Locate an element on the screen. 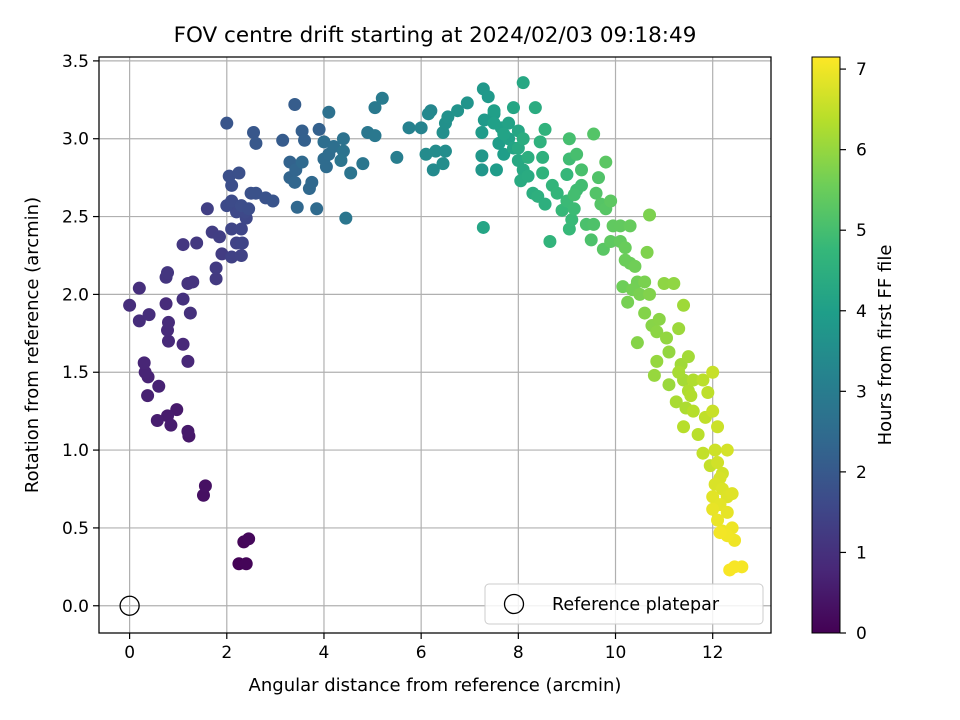 The height and width of the screenshot is (720, 960). colorbar-tick-label: 5 is located at coordinates (861, 231).